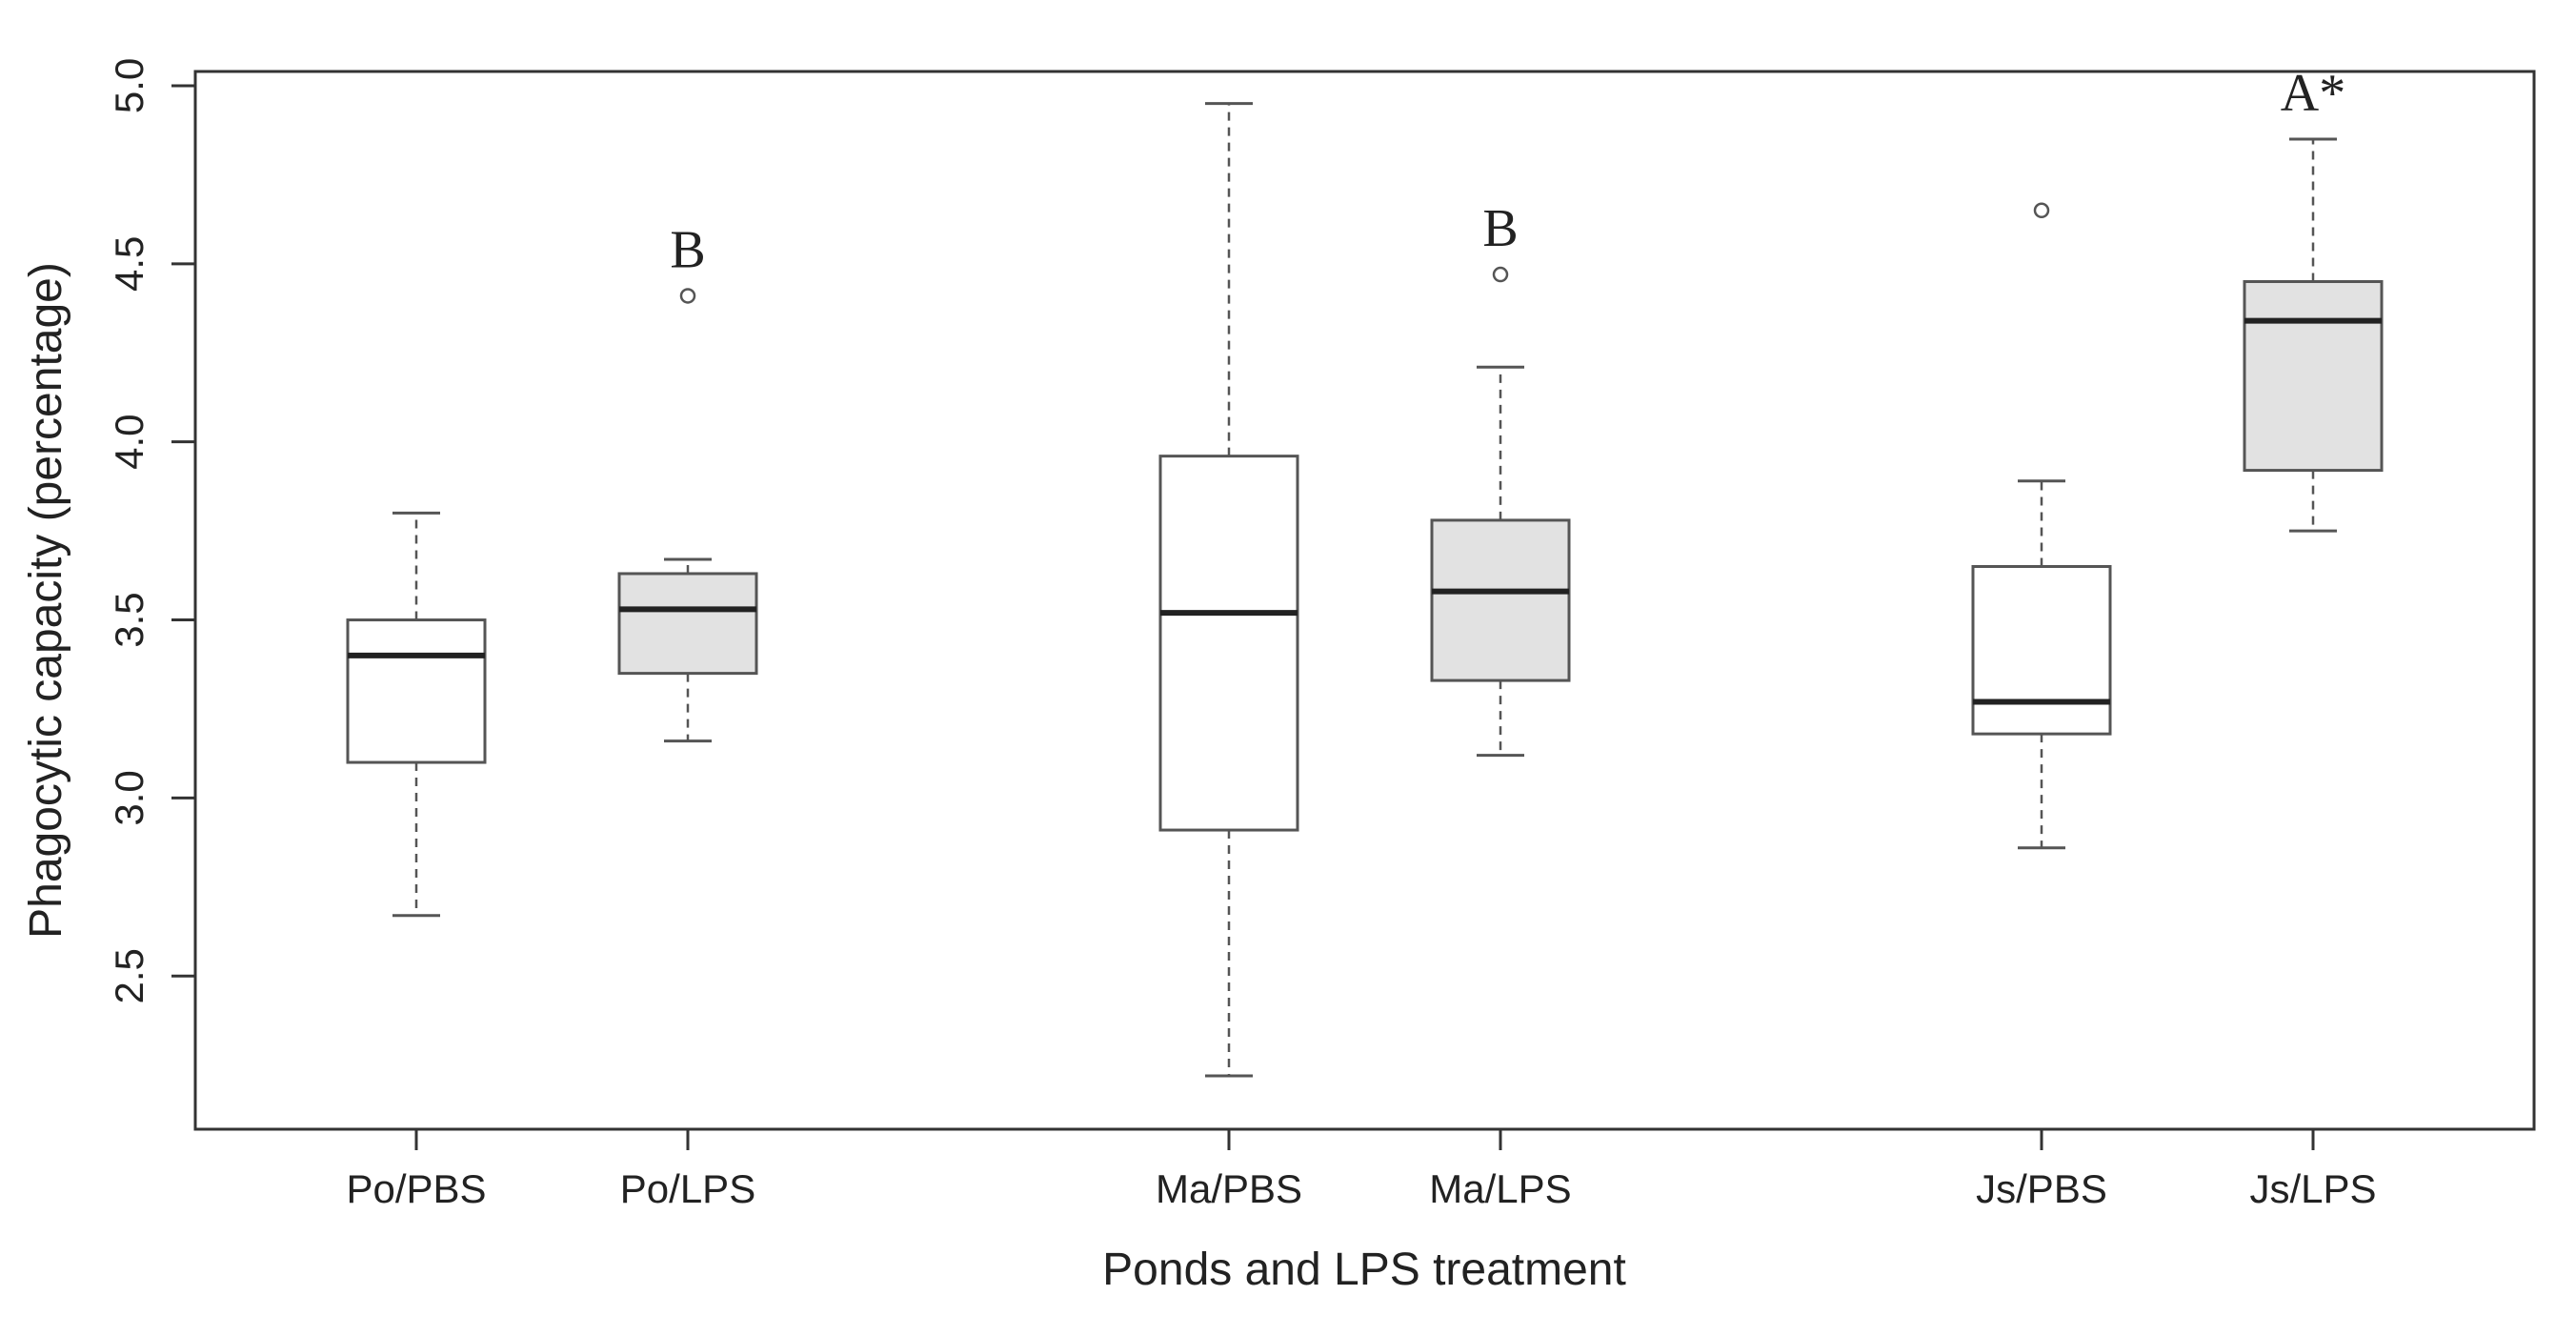 This screenshot has height=1336, width=2576. Describe the element at coordinates (151, 530) in the screenshot. I see `y-axis: 2.5 3.0 3.5 4.0 4.5 5.0` at that location.